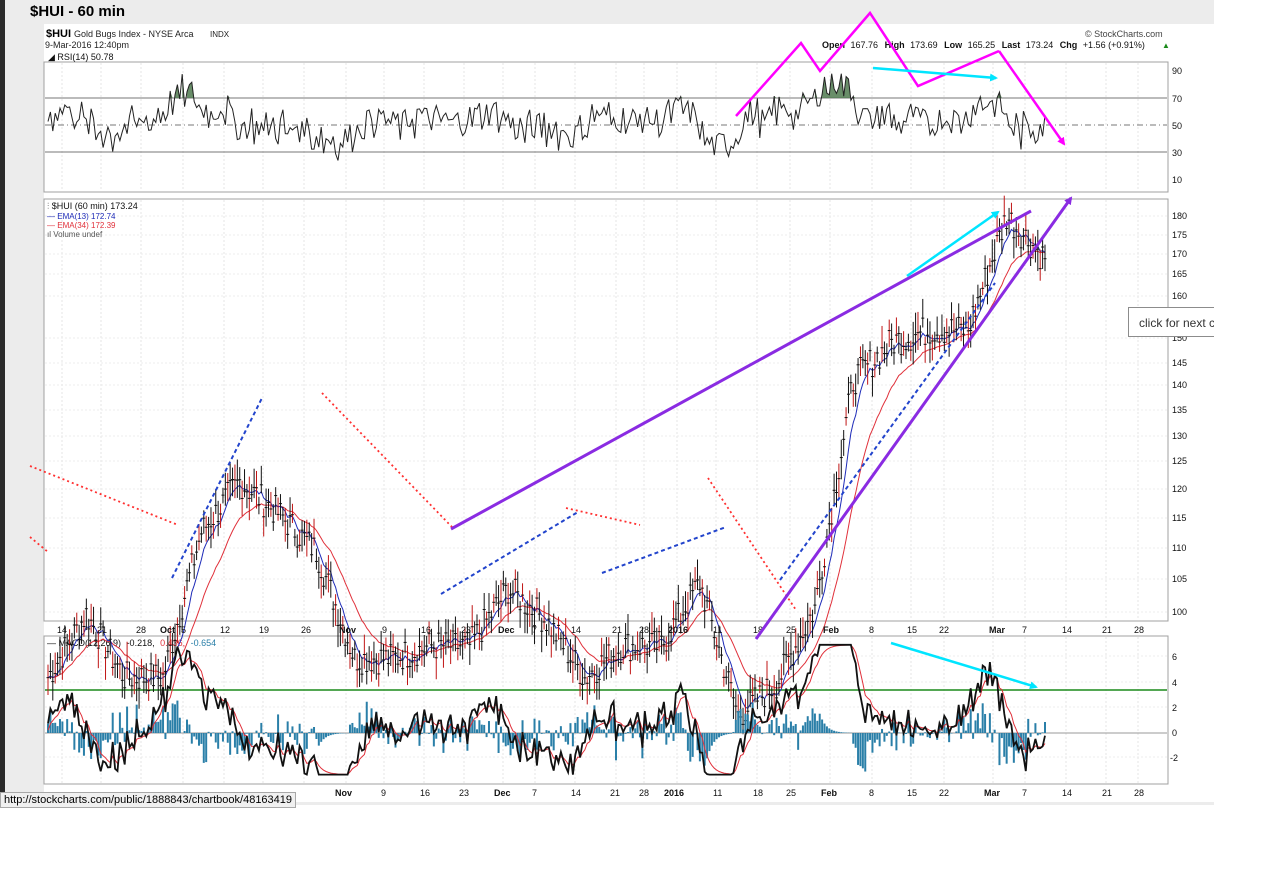  I want to click on macd-series, so click(606, 709).